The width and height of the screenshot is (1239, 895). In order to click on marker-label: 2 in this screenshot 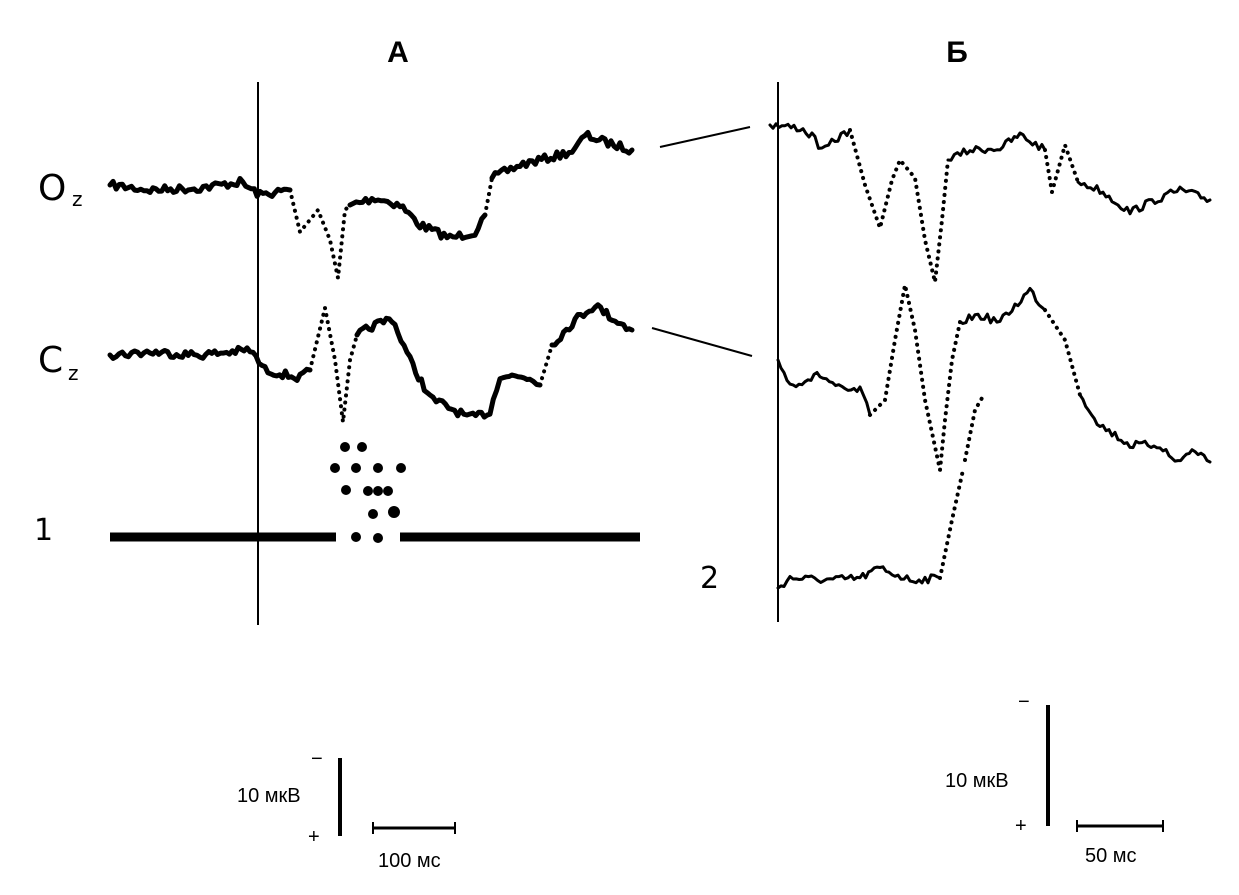, I will do `click(709, 578)`.